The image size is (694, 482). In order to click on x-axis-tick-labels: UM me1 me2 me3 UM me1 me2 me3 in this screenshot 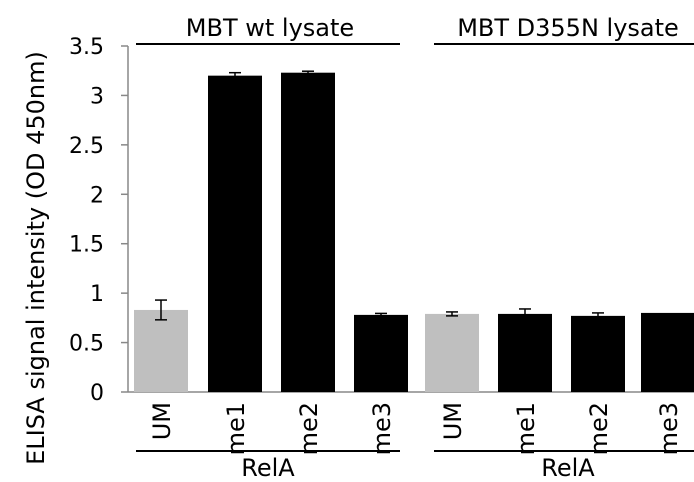, I will do `click(415, 428)`.